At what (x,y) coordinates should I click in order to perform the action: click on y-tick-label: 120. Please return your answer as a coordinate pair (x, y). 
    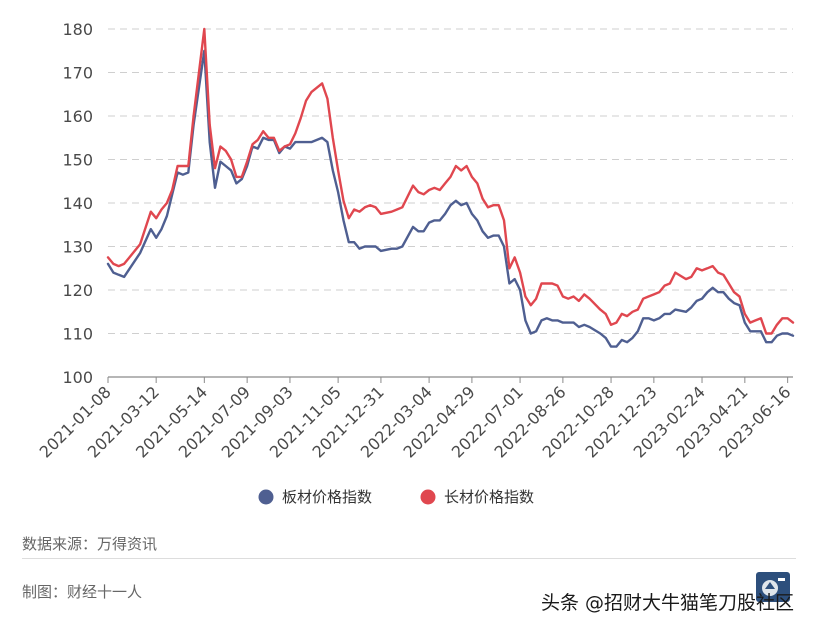
    Looking at the image, I should click on (77, 290).